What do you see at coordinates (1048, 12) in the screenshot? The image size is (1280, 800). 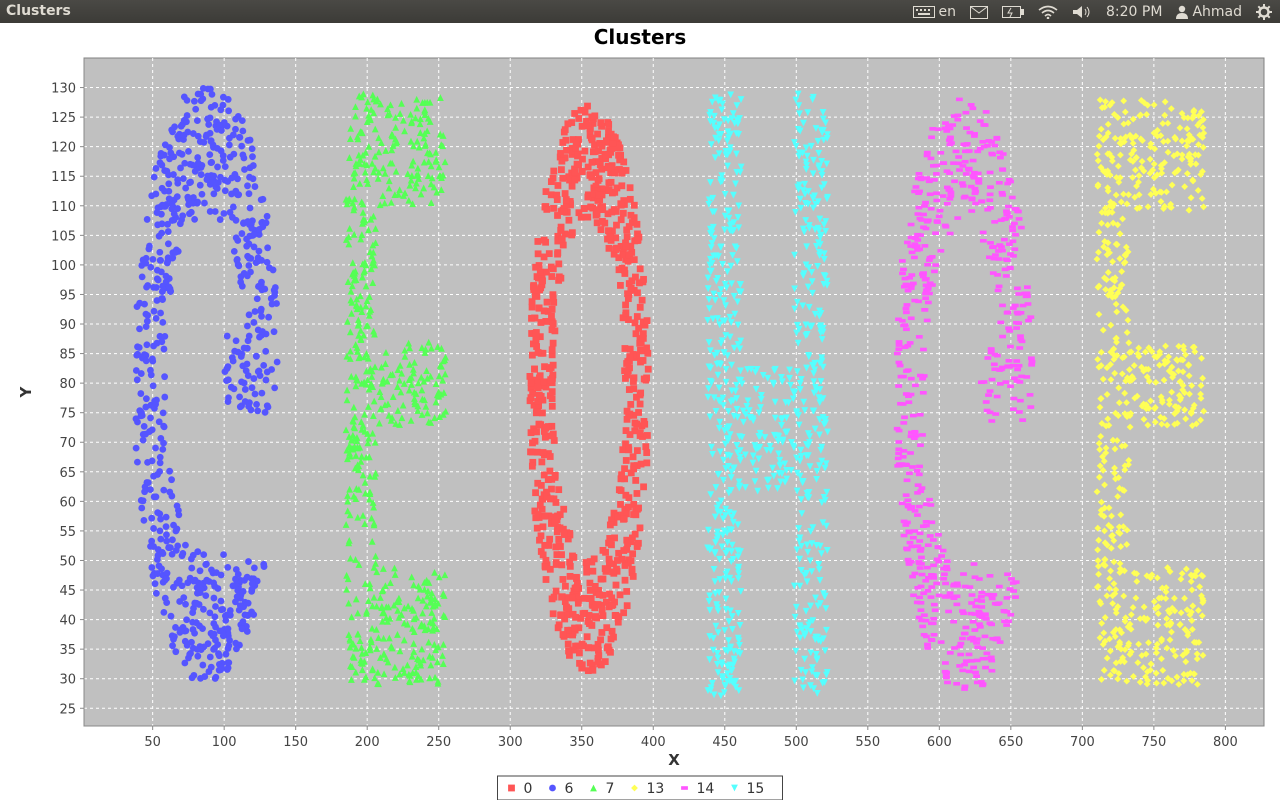 I see `wifi-indicator` at bounding box center [1048, 12].